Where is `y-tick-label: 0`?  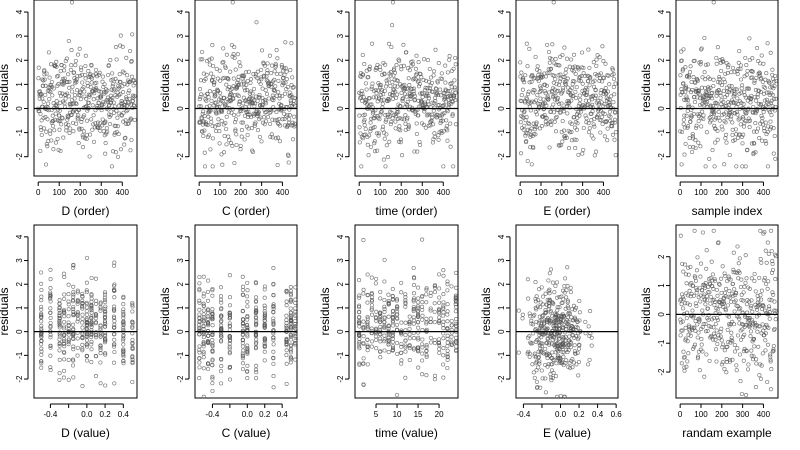
y-tick-label: 0 is located at coordinates (19, 331).